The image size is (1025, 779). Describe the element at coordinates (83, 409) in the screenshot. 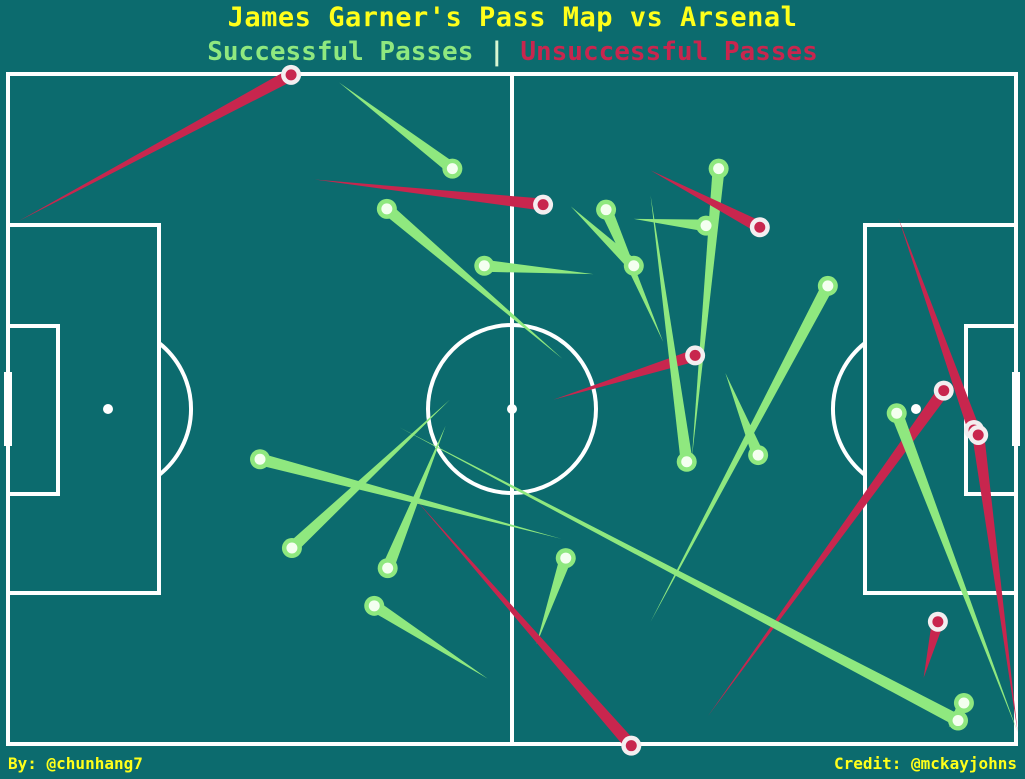

I see `left-penalty-area` at that location.